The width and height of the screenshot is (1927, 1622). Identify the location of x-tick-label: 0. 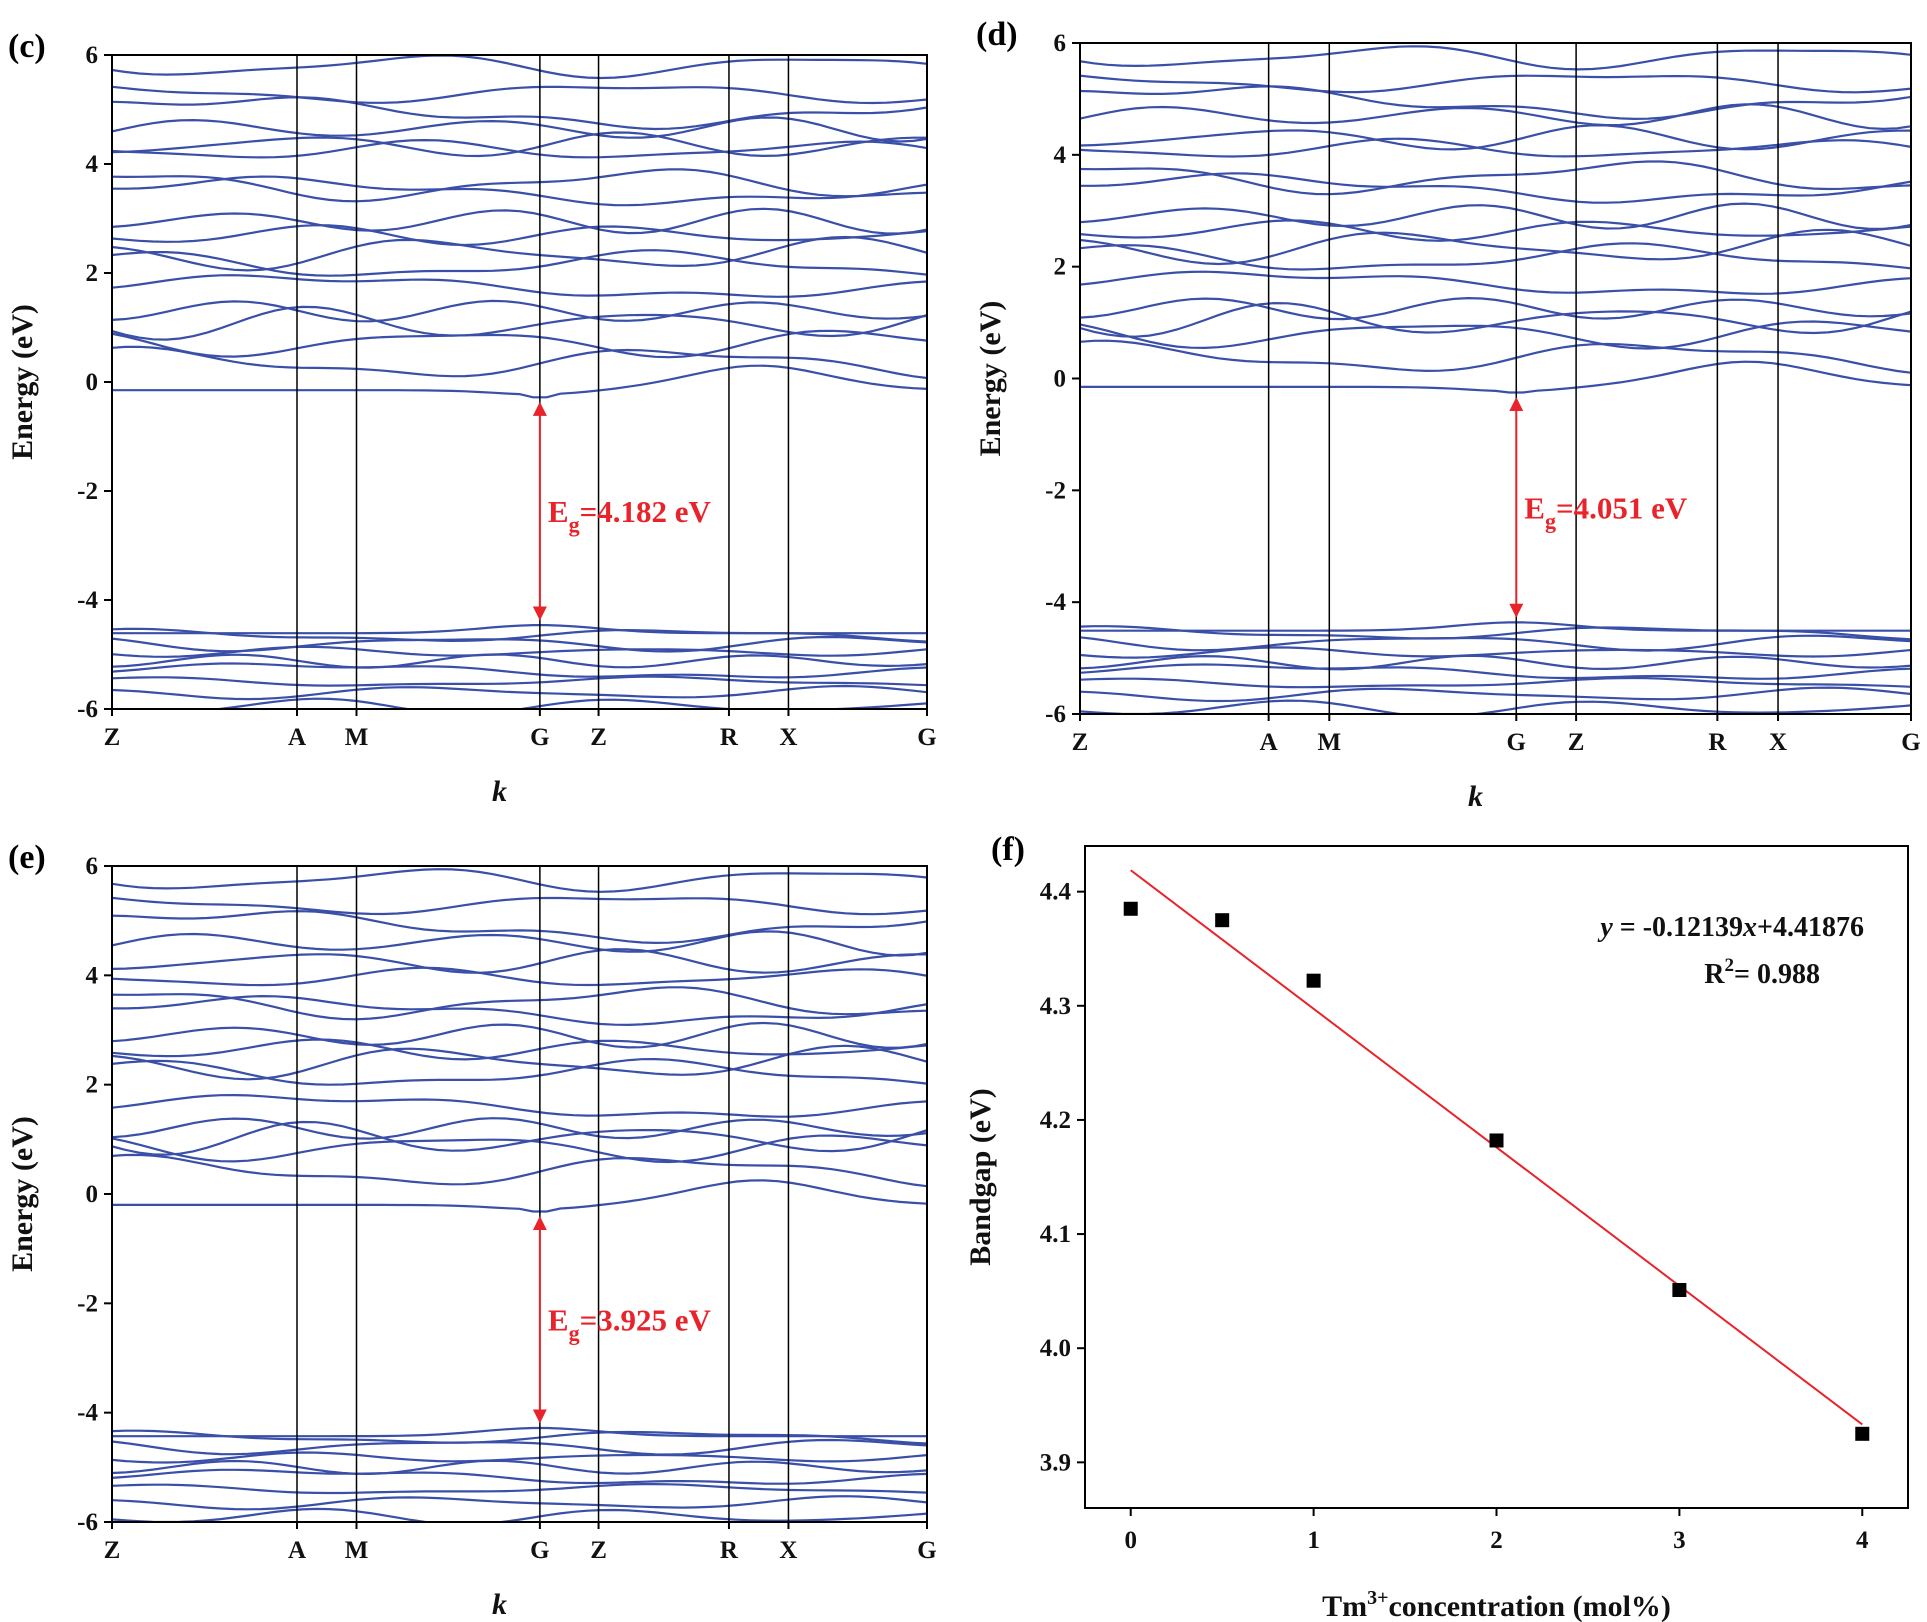
(1130, 1540).